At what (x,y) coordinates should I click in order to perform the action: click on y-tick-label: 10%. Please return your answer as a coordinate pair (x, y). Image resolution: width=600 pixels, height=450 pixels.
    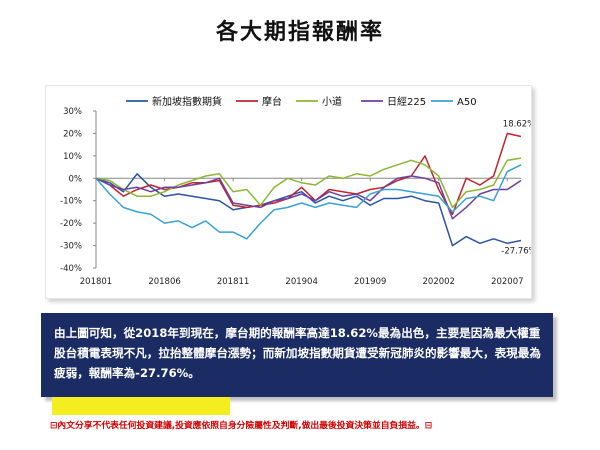
    Looking at the image, I should click on (72, 157).